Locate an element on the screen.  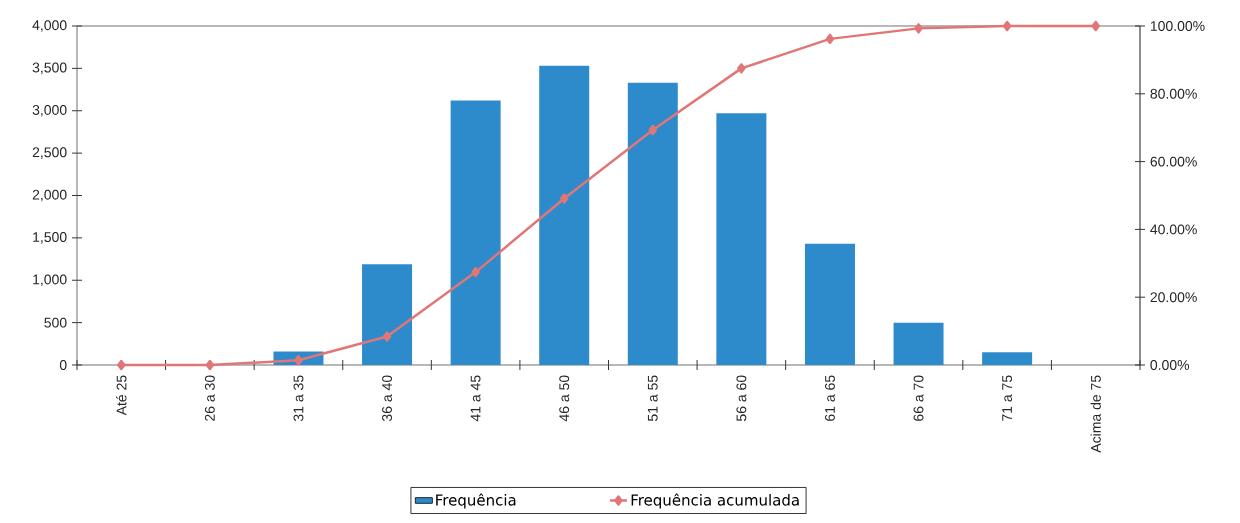
x-tick-label: 41 a 45 is located at coordinates (475, 398).